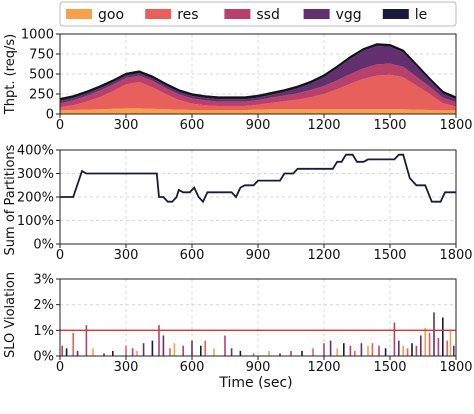 This screenshot has width=474, height=414. Describe the element at coordinates (43, 331) in the screenshot. I see `y-tick-label: 1%` at that location.